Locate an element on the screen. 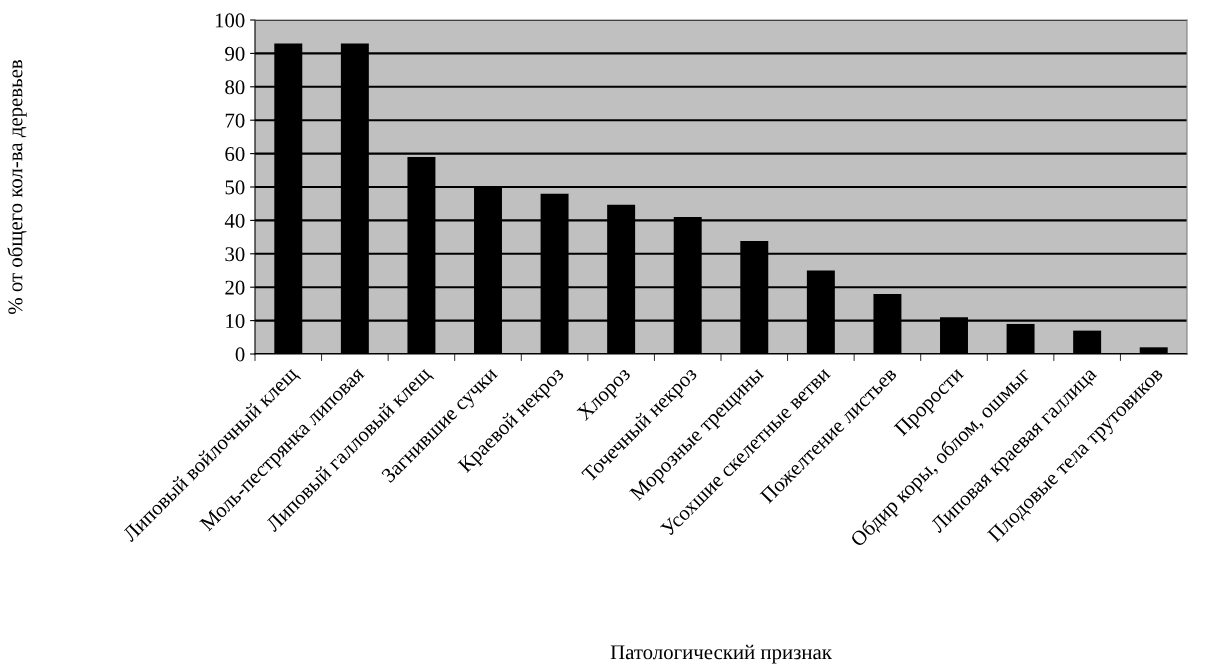 The width and height of the screenshot is (1223, 664). y-tick-label: 60 is located at coordinates (235, 154).